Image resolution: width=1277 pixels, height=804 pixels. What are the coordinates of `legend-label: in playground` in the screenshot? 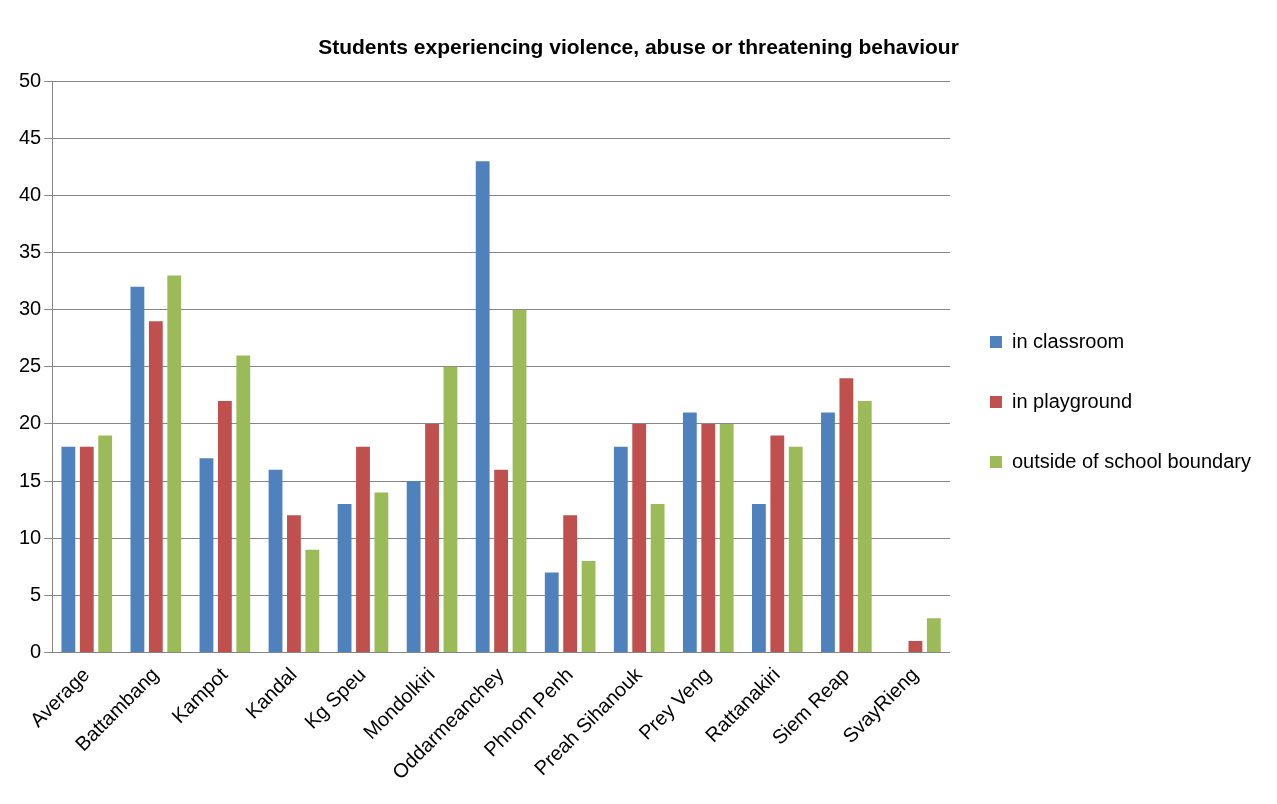 It's located at (1072, 400).